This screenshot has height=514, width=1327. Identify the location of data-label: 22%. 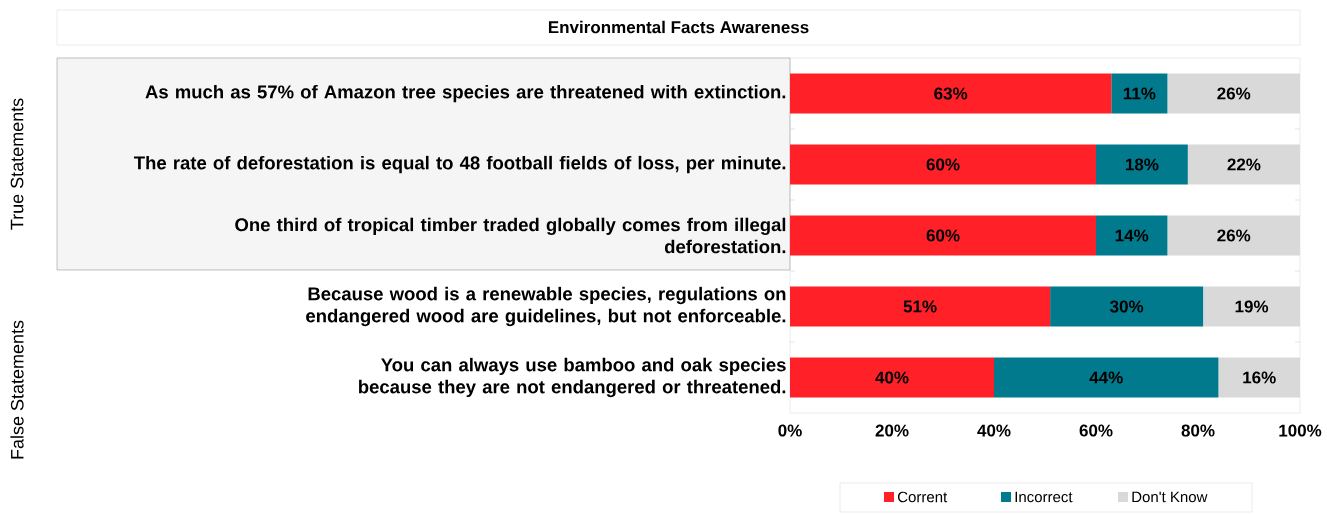
(1244, 164).